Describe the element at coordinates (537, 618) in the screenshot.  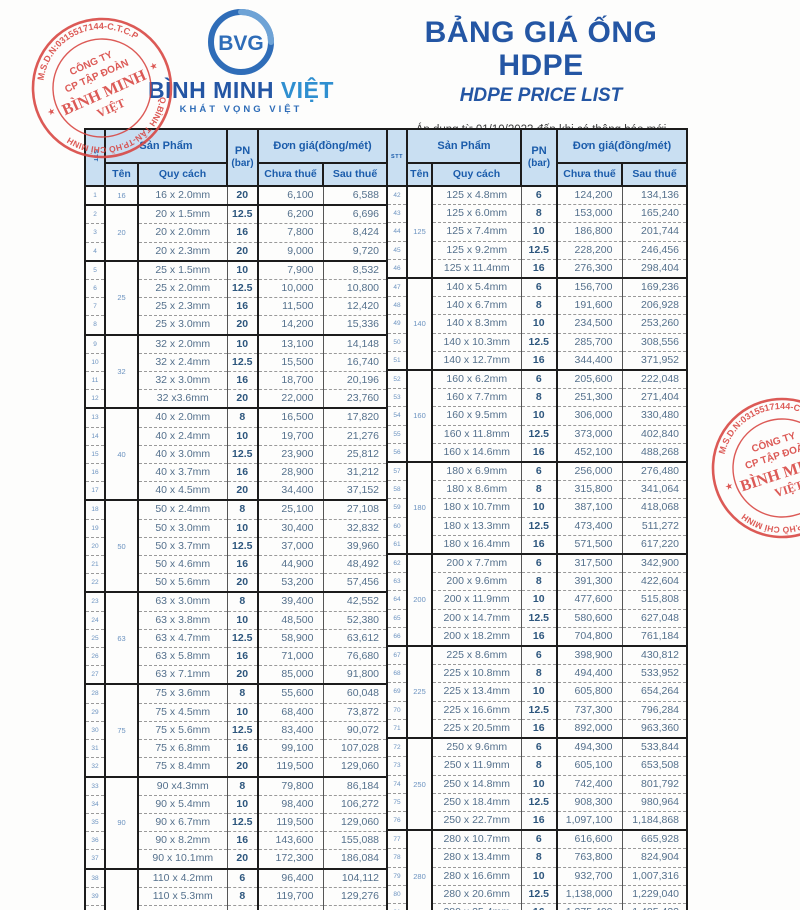
I see `table-row: 65 200 x 14.7mm 12.5 580,600 627,048` at that location.